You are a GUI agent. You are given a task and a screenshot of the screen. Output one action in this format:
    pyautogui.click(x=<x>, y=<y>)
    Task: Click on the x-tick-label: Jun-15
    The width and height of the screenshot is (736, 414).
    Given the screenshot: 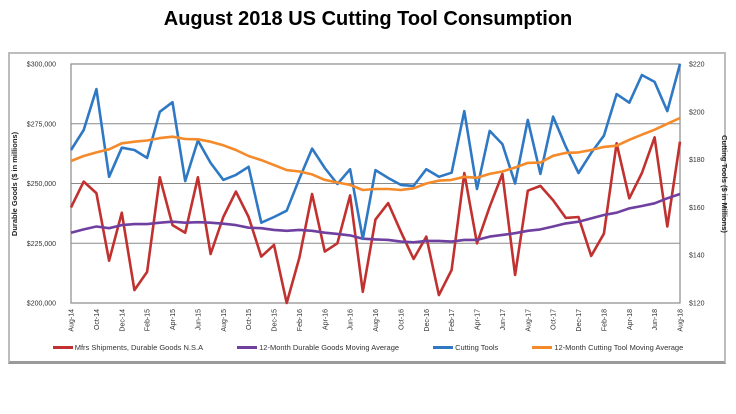 What is the action you would take?
    pyautogui.click(x=198, y=320)
    